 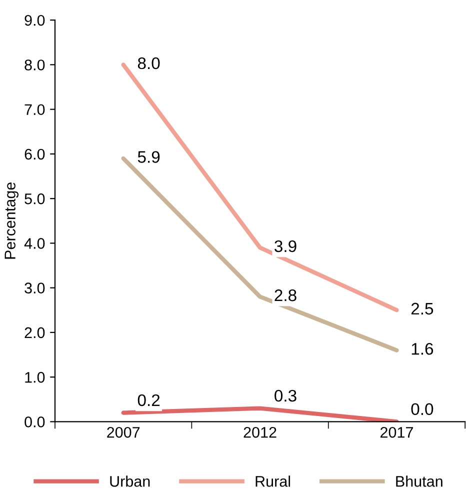 I want to click on data-label: 3.9, so click(x=285, y=246).